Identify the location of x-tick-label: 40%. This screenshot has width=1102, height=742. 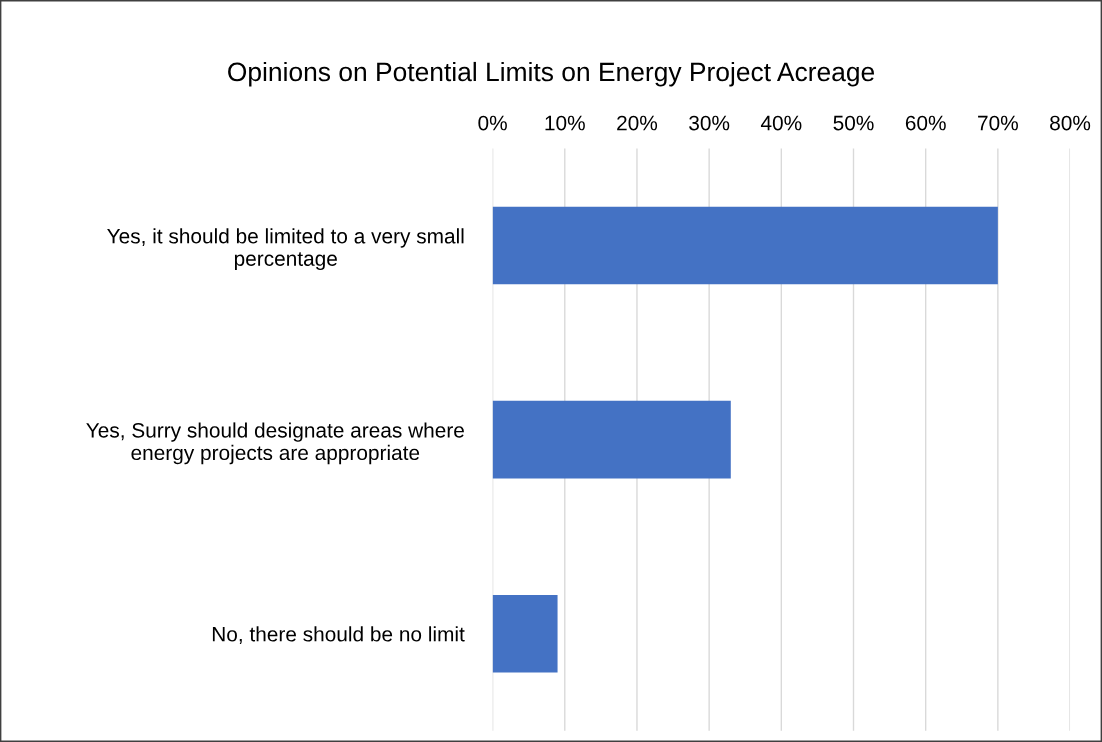
(781, 123).